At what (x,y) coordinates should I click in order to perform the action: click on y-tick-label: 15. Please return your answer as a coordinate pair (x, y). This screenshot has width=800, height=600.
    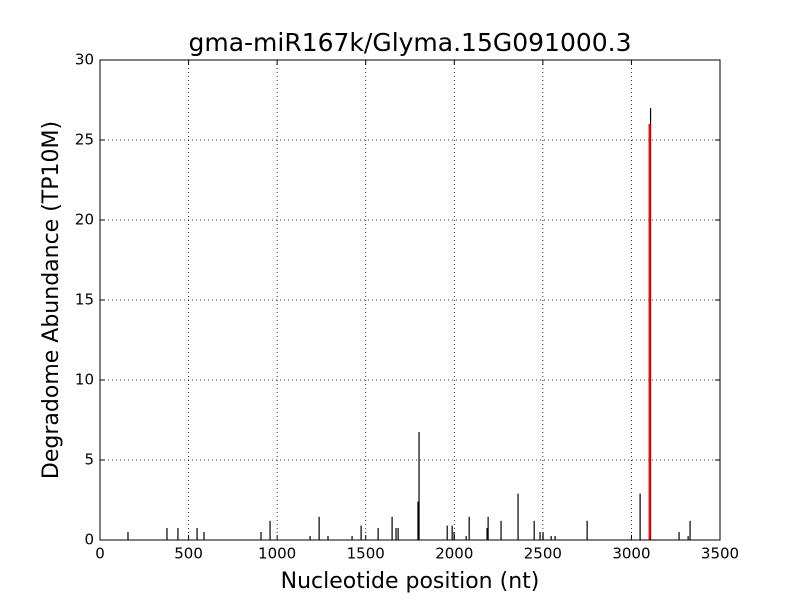
    Looking at the image, I should click on (84, 300).